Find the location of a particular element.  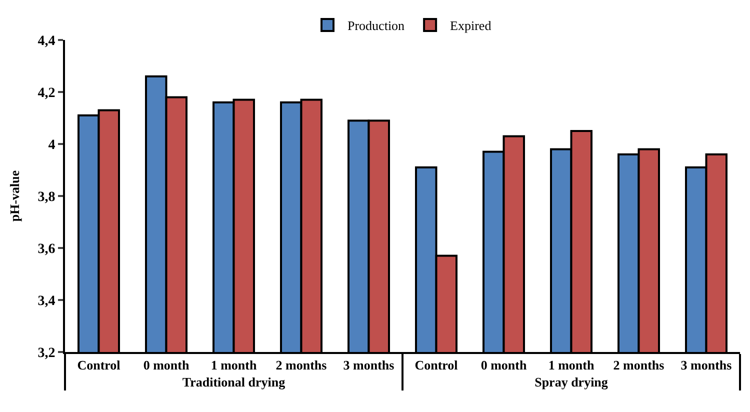

text: Spray drying is located at coordinates (571, 382).